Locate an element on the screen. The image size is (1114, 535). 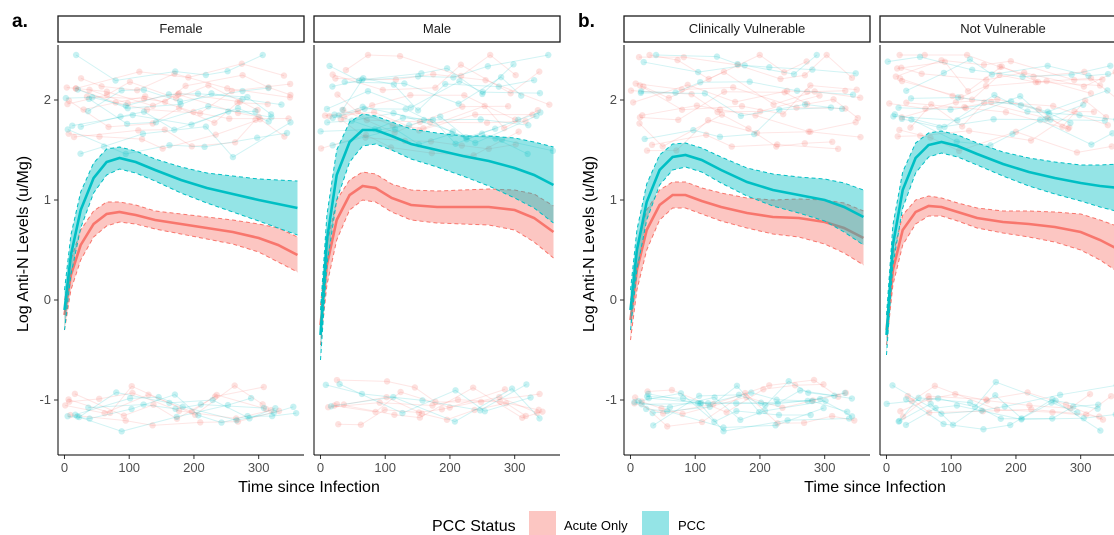
ci-upper-acute-only is located at coordinates (437, 238).